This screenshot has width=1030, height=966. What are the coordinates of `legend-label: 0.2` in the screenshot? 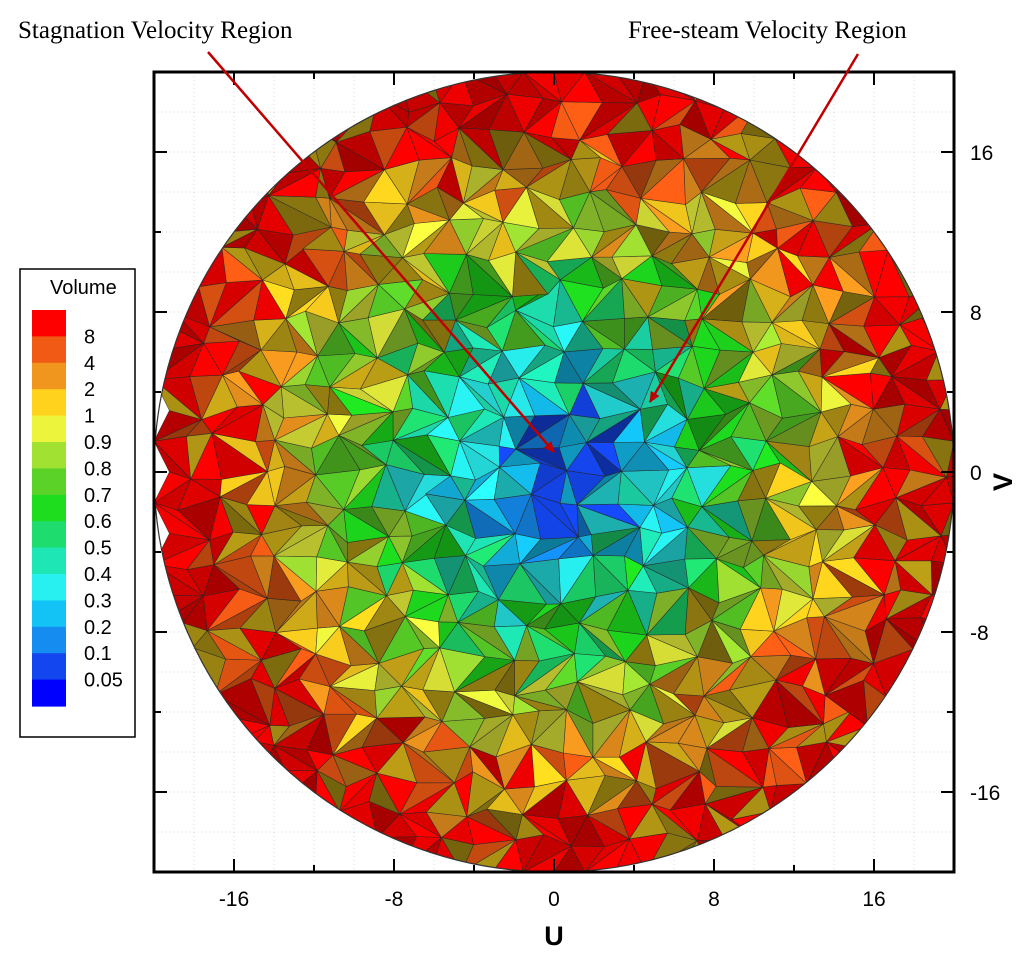 It's located at (98, 628).